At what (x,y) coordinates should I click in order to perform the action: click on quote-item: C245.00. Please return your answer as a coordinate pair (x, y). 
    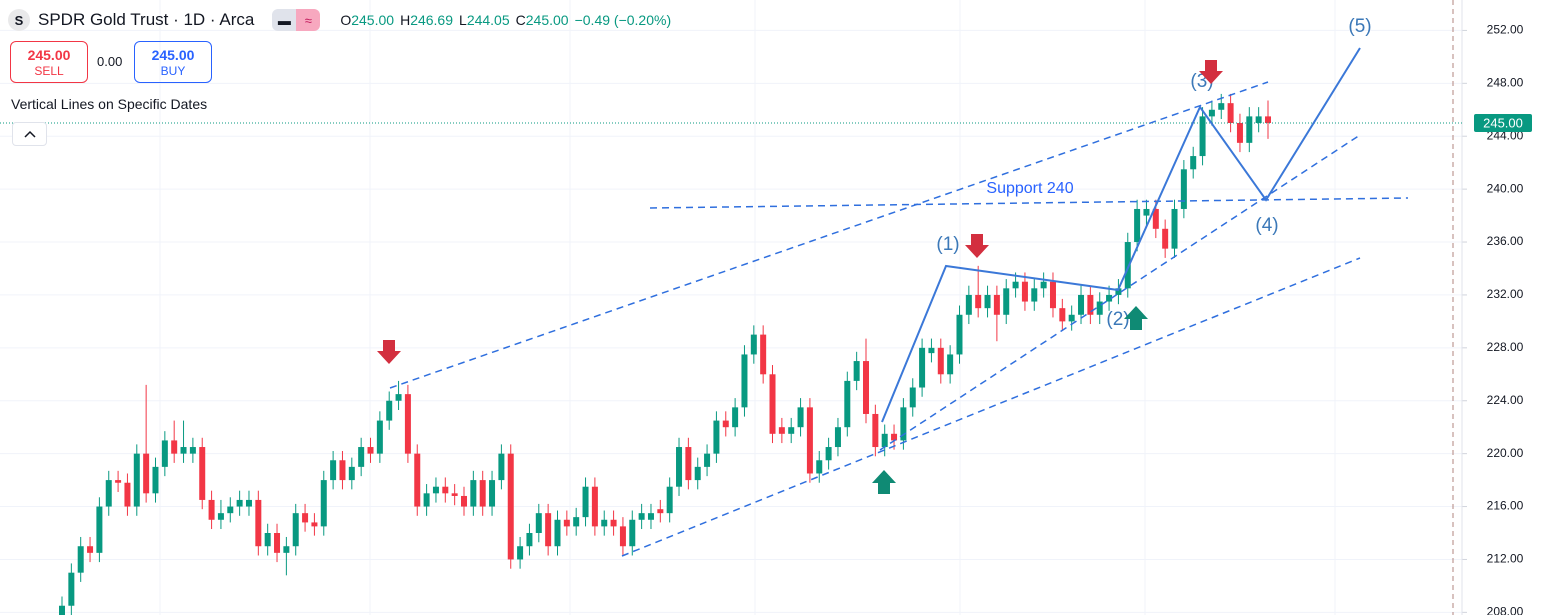
    Looking at the image, I should click on (542, 20).